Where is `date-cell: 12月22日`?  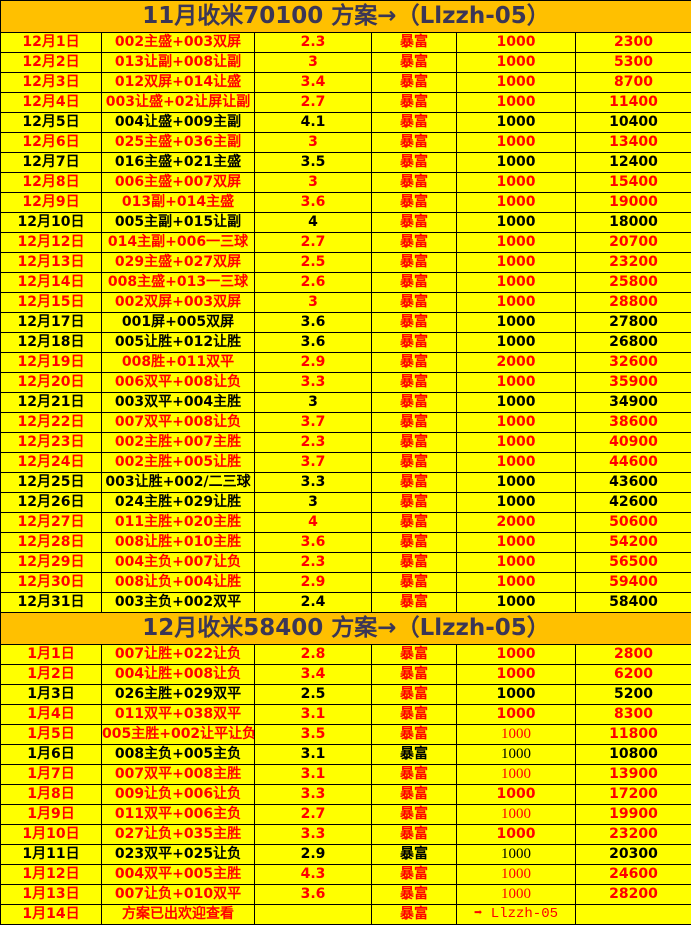
date-cell: 12月22日 is located at coordinates (51, 422).